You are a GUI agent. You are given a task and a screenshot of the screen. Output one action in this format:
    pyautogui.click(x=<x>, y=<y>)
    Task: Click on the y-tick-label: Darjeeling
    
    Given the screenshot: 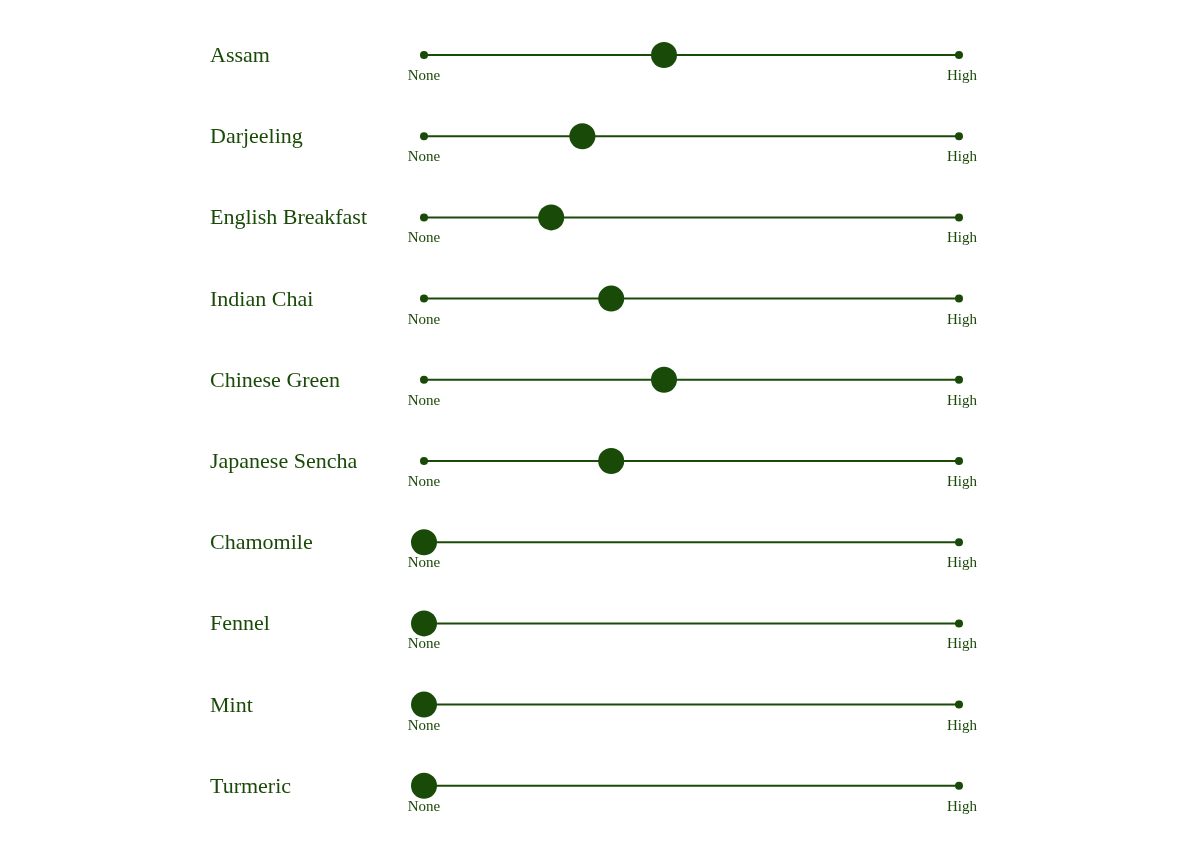 What is the action you would take?
    pyautogui.click(x=256, y=136)
    